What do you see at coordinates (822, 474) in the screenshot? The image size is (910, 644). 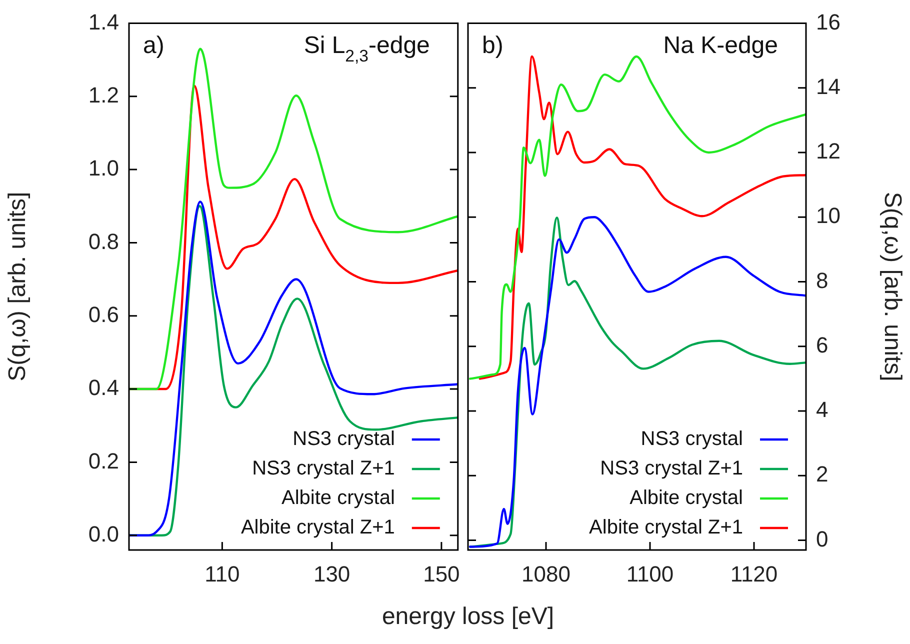 I see `y2-tick-label: 2` at bounding box center [822, 474].